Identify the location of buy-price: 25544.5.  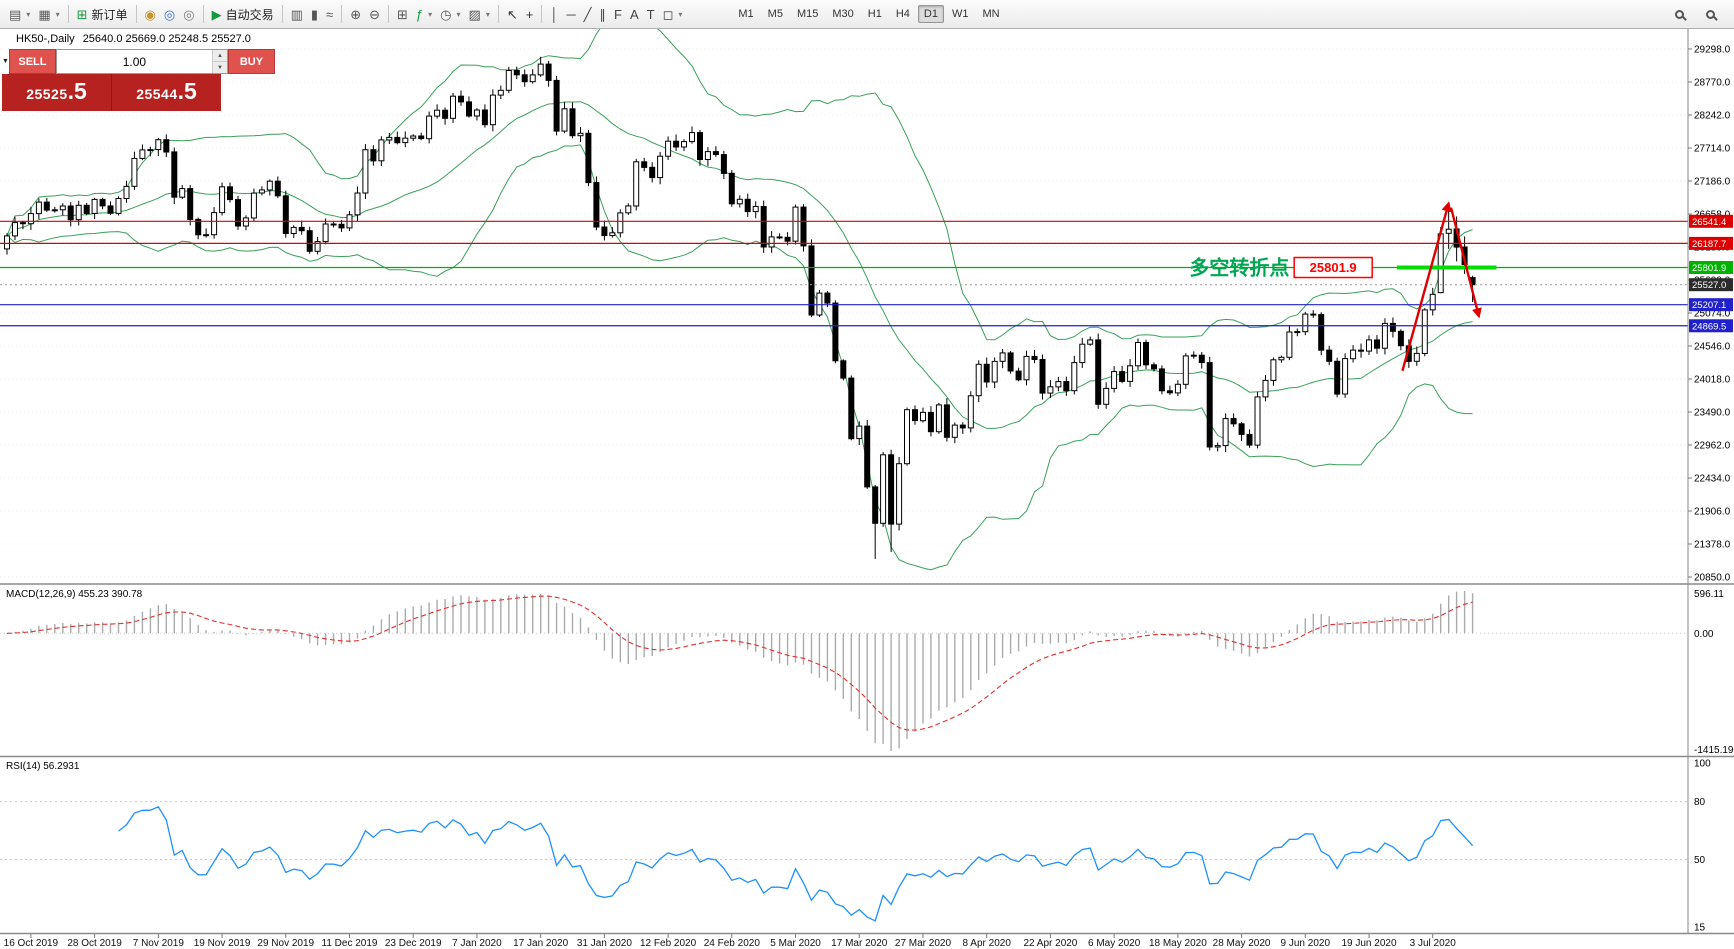
(166, 92).